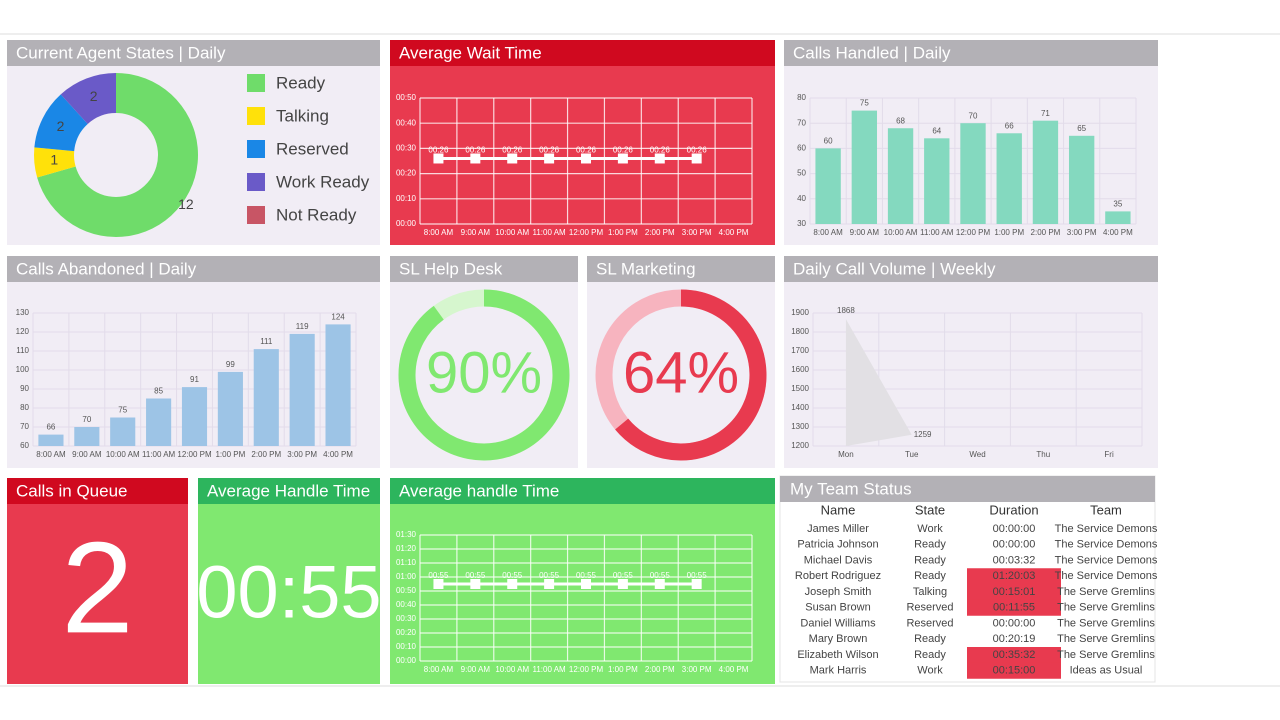  I want to click on x-tick-label: Thu, so click(1043, 454).